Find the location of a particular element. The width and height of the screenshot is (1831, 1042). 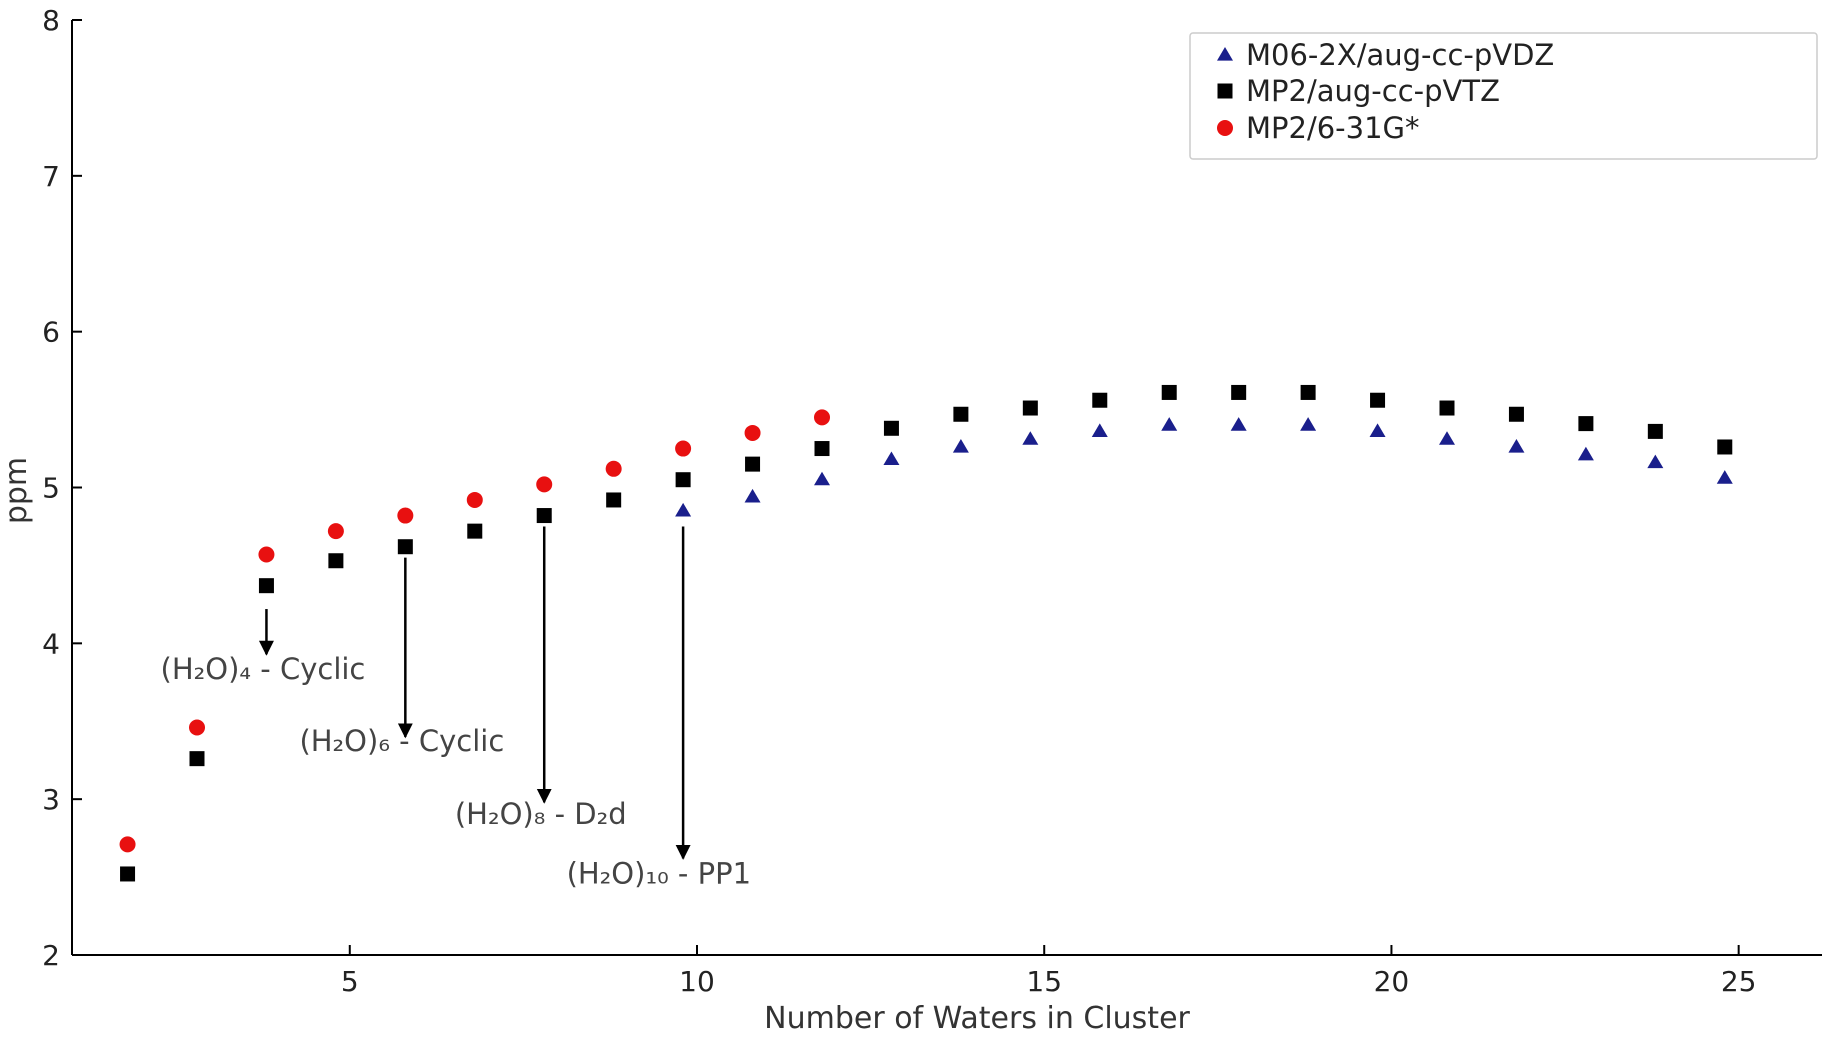

y-tick-label: 6 is located at coordinates (51, 332).